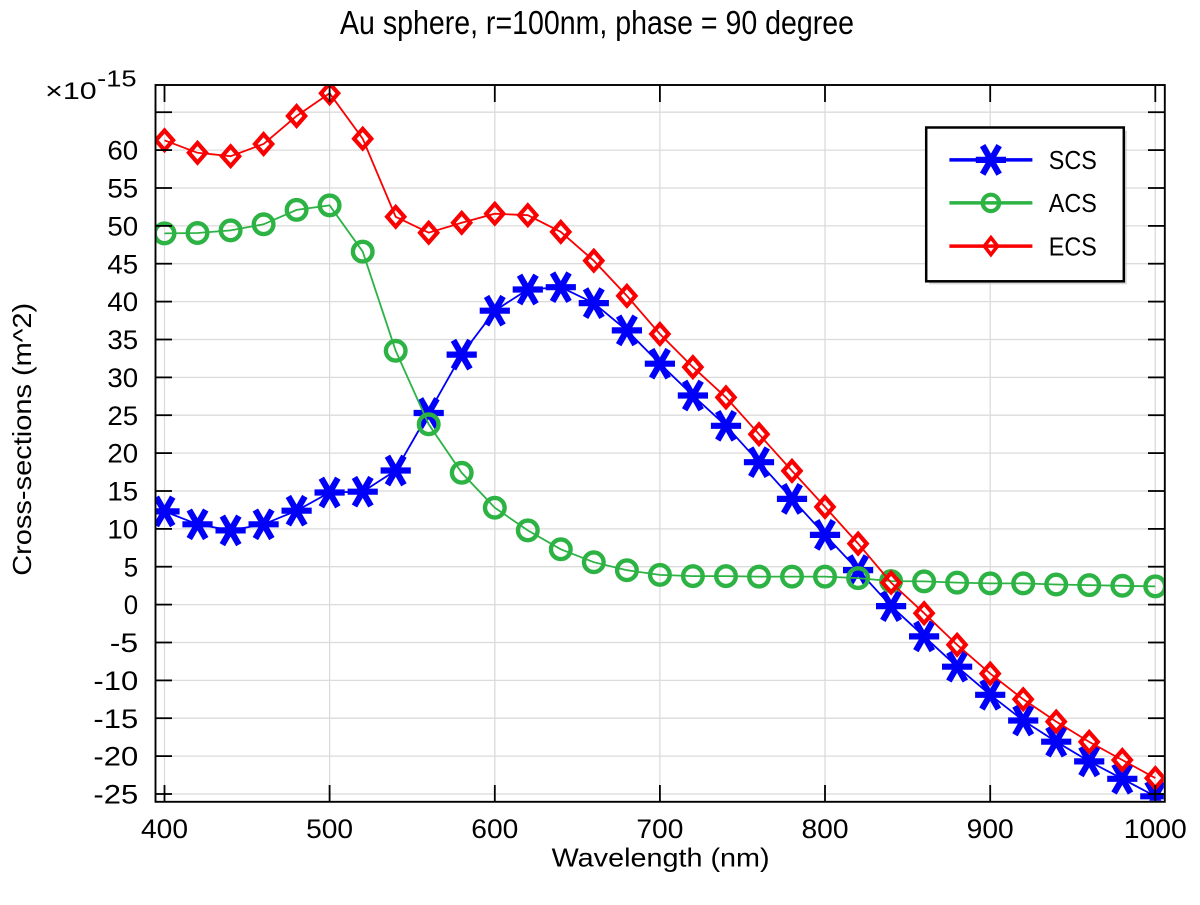 This screenshot has height=905, width=1200. I want to click on svg-text: -25, so click(115, 795).